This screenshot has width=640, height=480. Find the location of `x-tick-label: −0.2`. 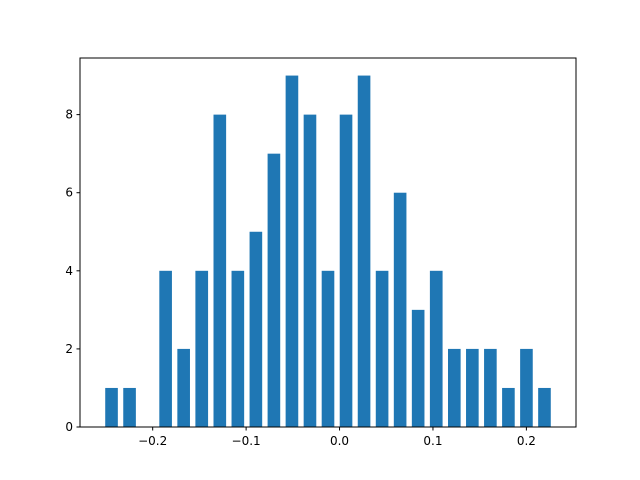

x-tick-label: −0.2 is located at coordinates (152, 441).